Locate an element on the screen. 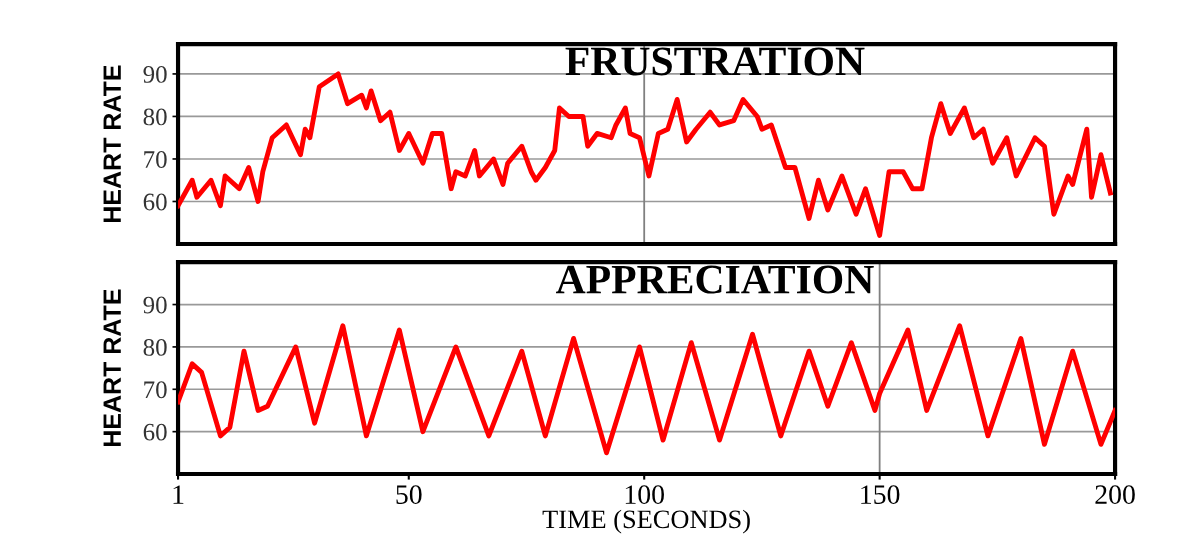 Image resolution: width=1199 pixels, height=559 pixels. x-tick-label: 1 is located at coordinates (178, 494).